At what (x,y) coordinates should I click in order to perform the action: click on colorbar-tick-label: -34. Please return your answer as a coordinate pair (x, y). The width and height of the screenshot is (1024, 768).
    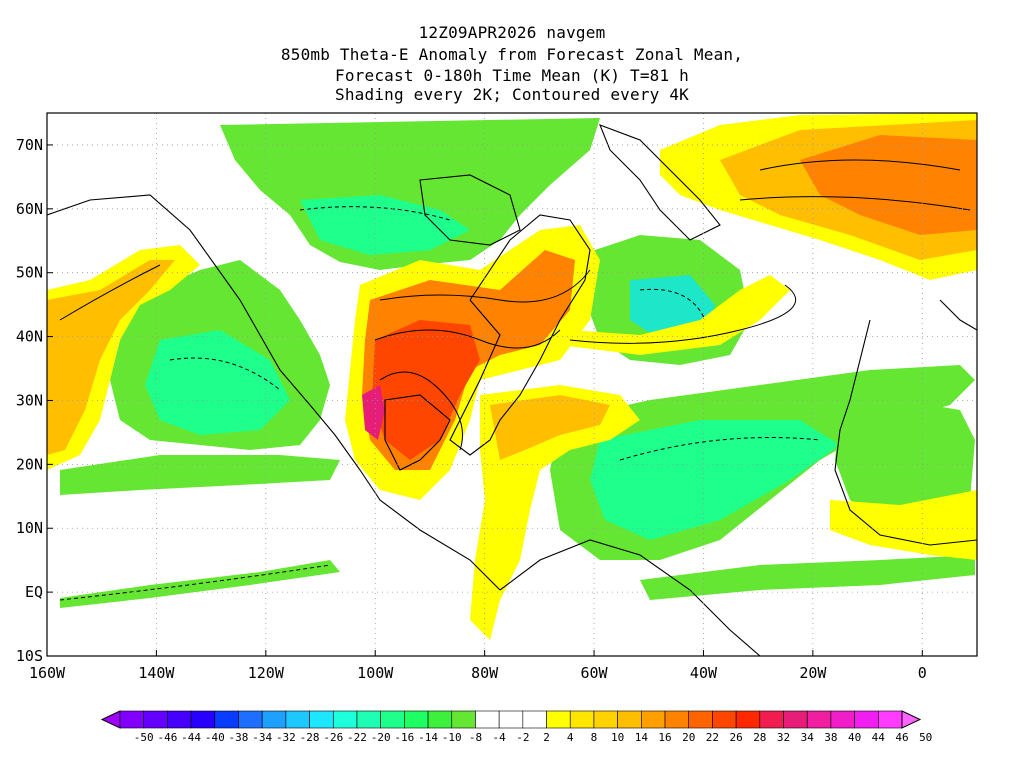
    Looking at the image, I should click on (262, 737).